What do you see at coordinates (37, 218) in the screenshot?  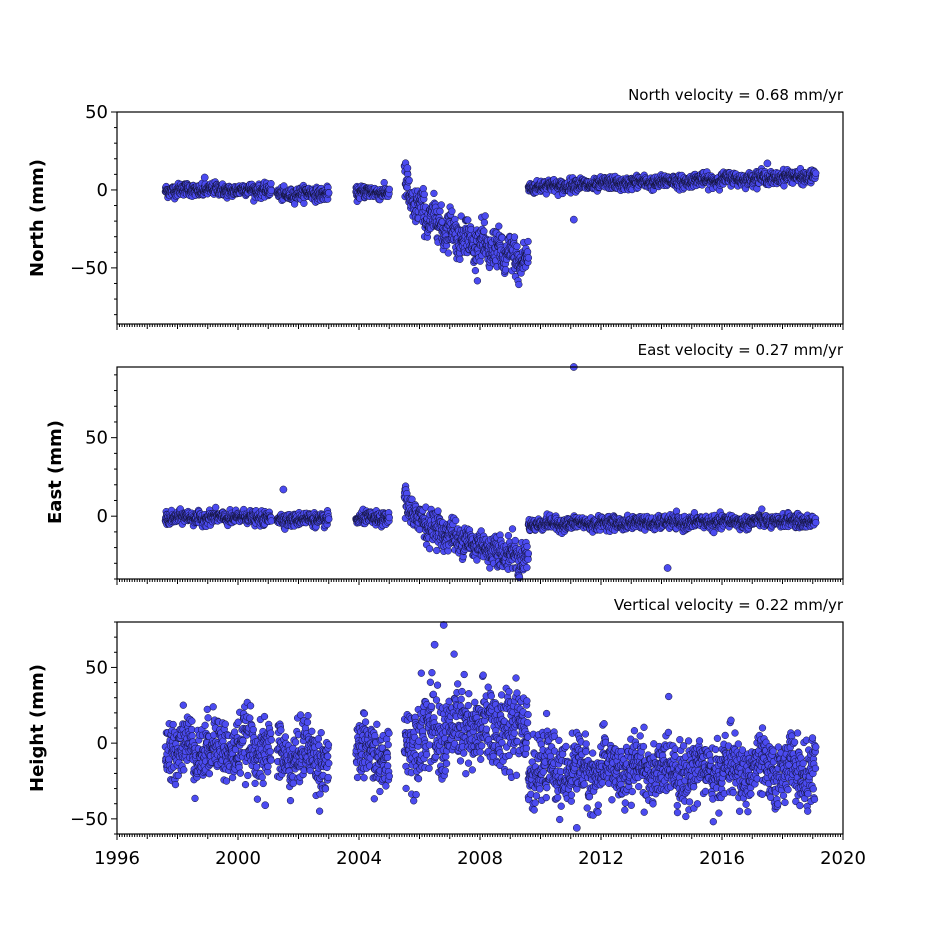 I see `north-y-axis-label: North (mm)` at bounding box center [37, 218].